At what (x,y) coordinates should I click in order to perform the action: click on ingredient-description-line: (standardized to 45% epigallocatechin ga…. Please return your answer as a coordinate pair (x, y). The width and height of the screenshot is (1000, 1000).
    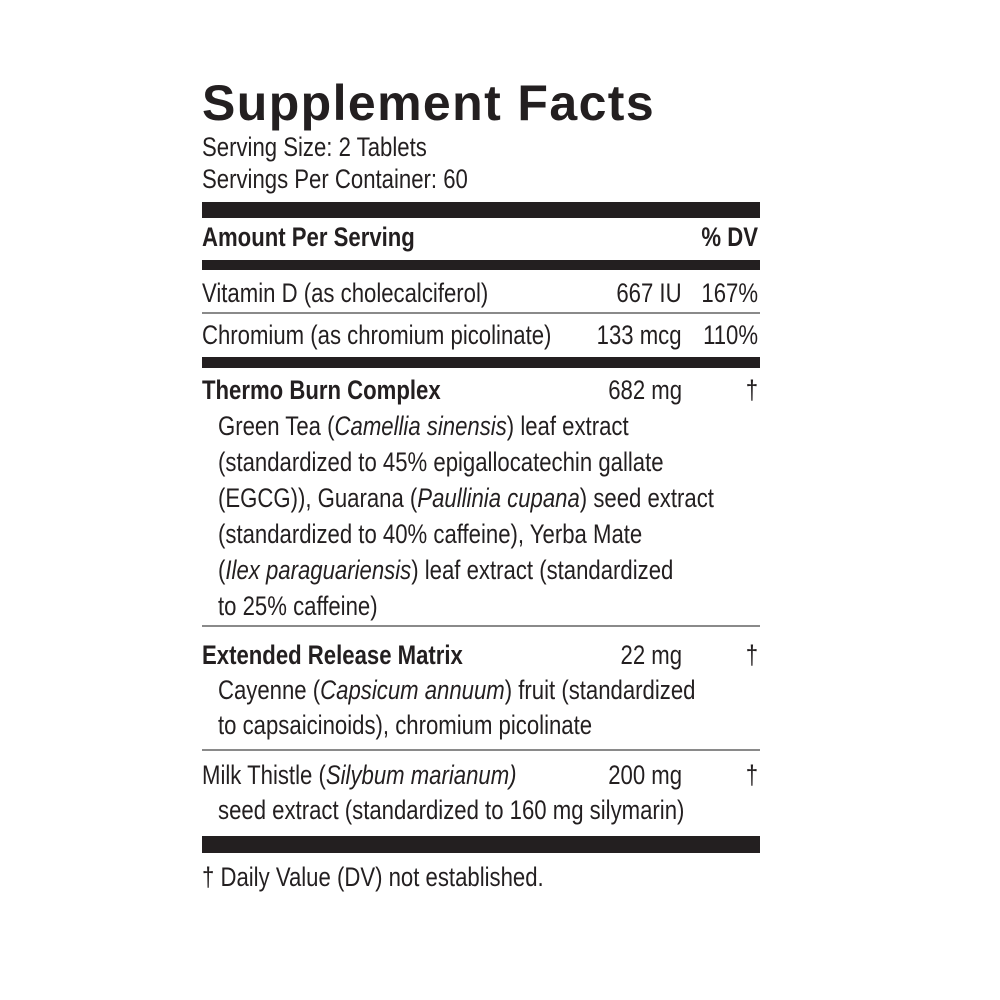
    Looking at the image, I should click on (441, 462).